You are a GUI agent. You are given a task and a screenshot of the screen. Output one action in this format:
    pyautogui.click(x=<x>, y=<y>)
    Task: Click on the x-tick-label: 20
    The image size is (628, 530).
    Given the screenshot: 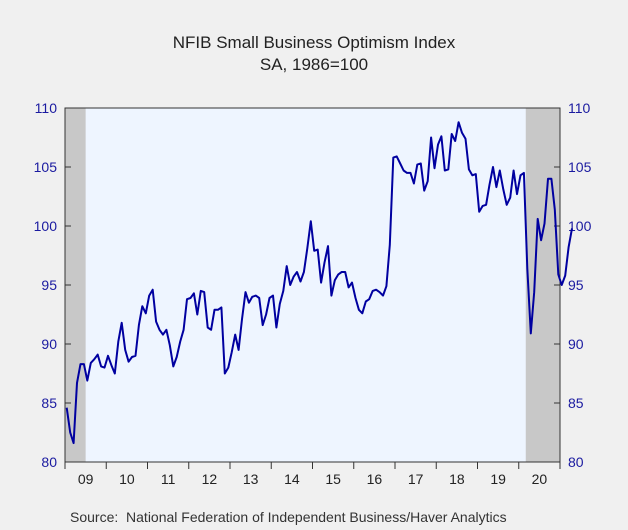 What is the action you would take?
    pyautogui.click(x=540, y=479)
    